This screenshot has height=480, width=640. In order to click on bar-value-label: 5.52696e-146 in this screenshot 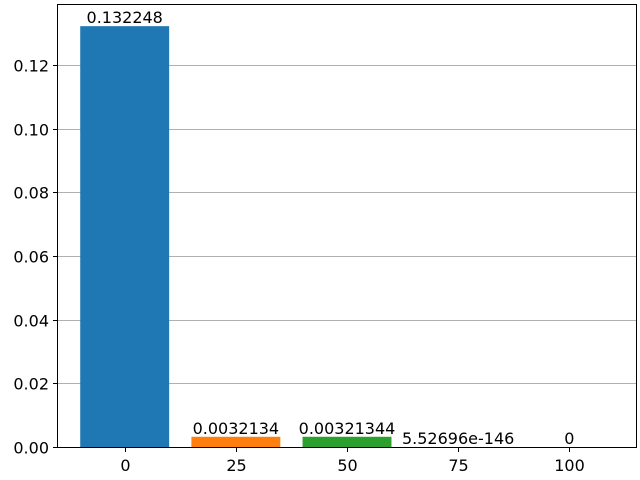, I will do `click(458, 438)`.